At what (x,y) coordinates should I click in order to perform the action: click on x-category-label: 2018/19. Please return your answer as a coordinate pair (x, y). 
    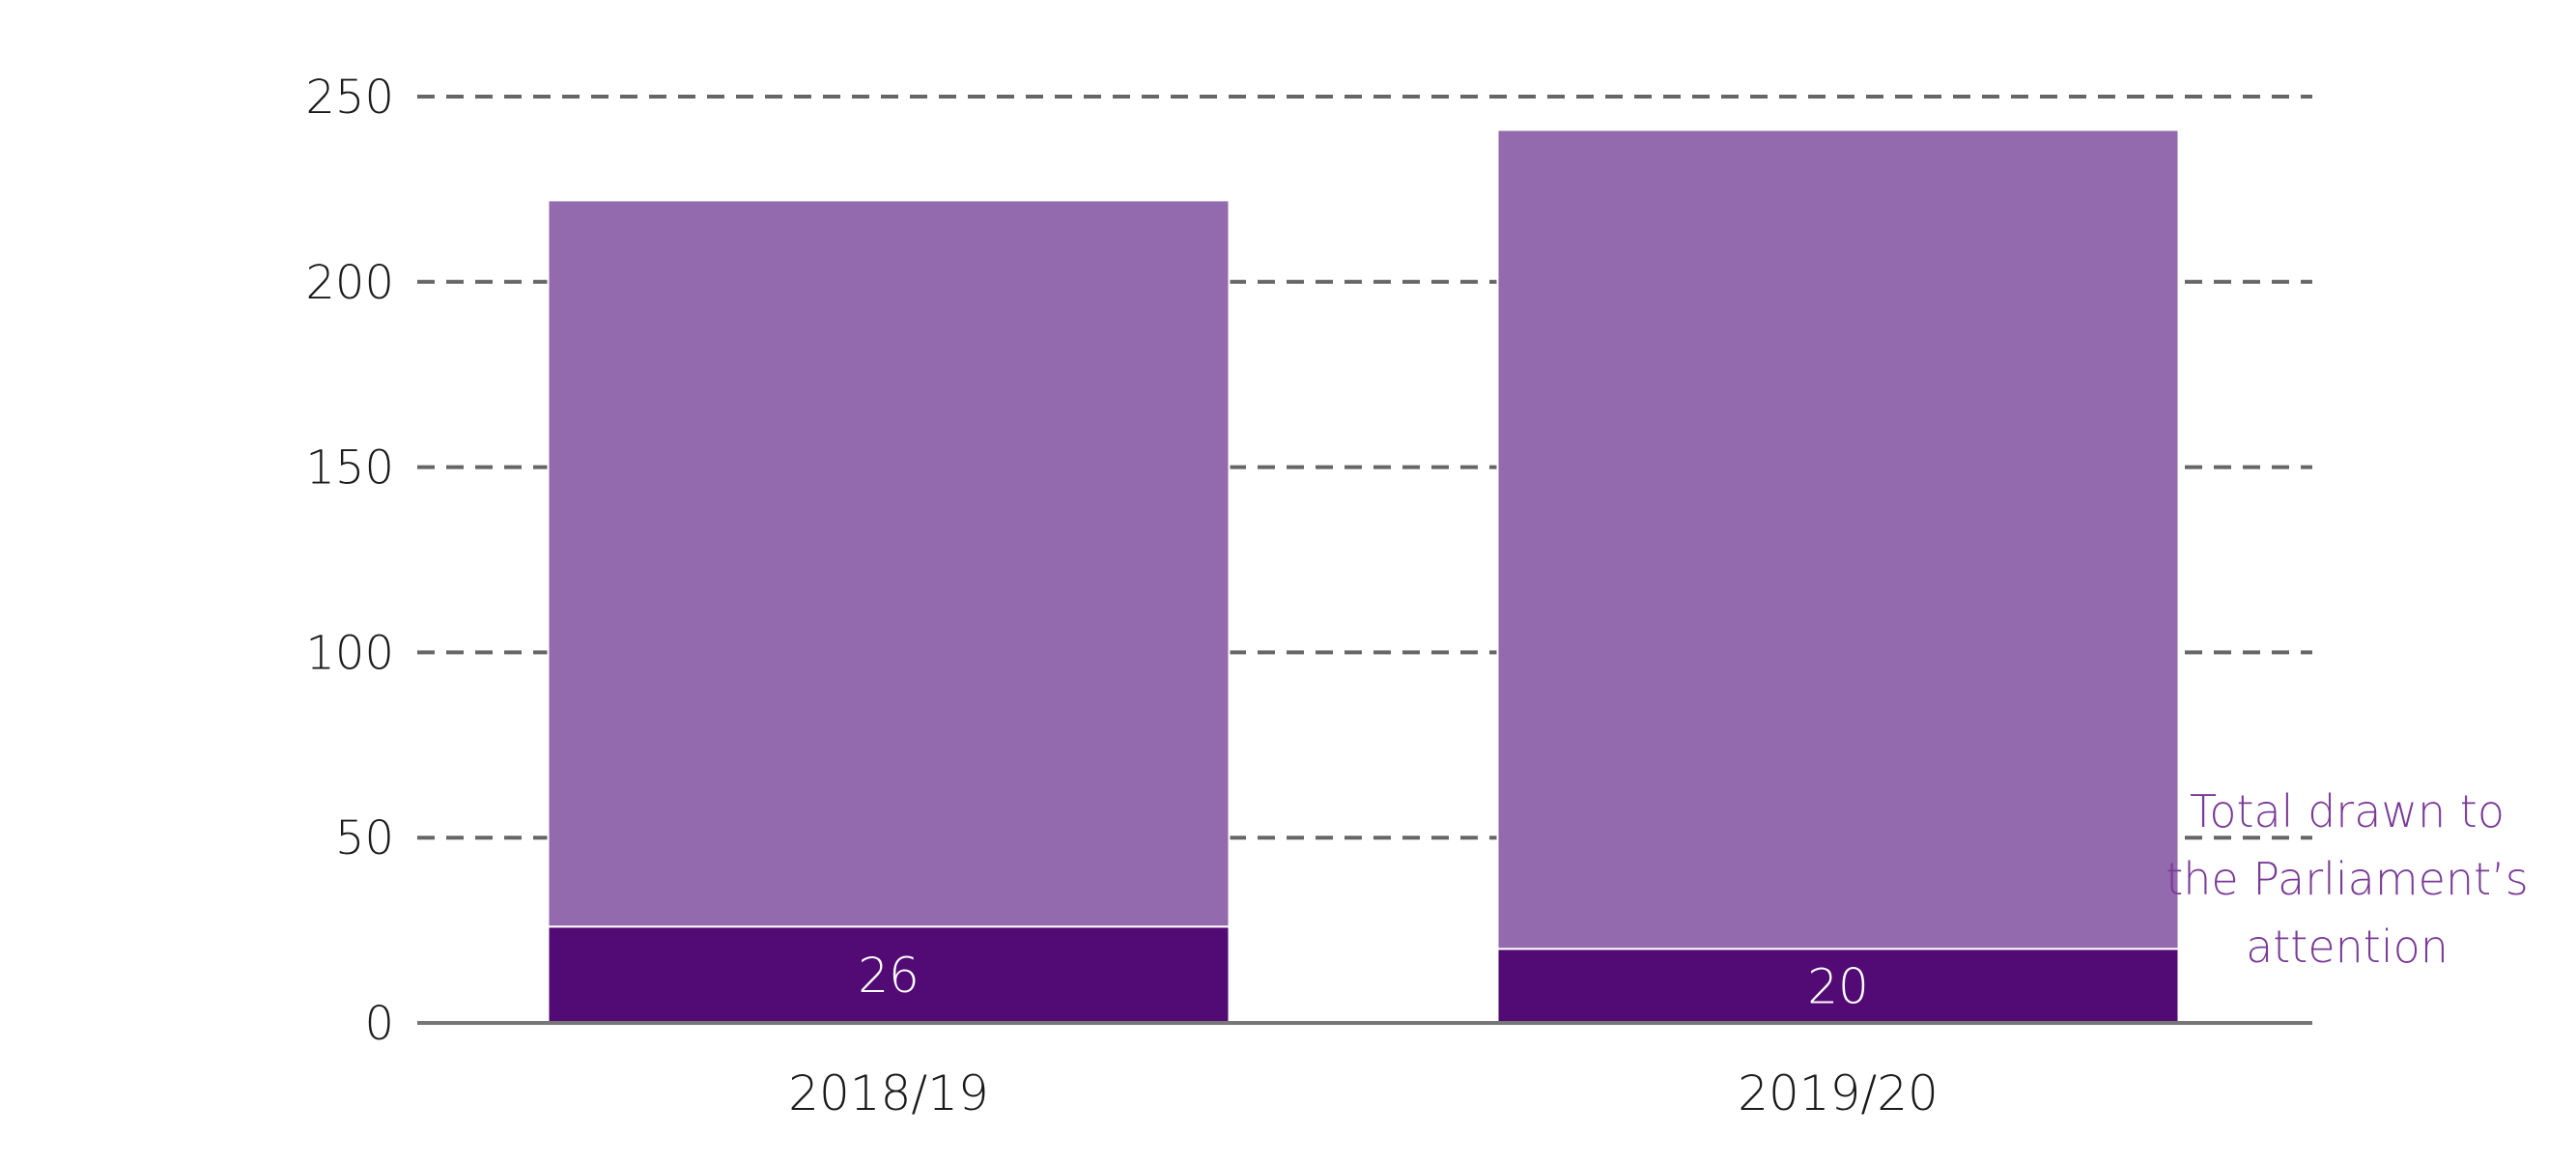
    Looking at the image, I should click on (888, 1093).